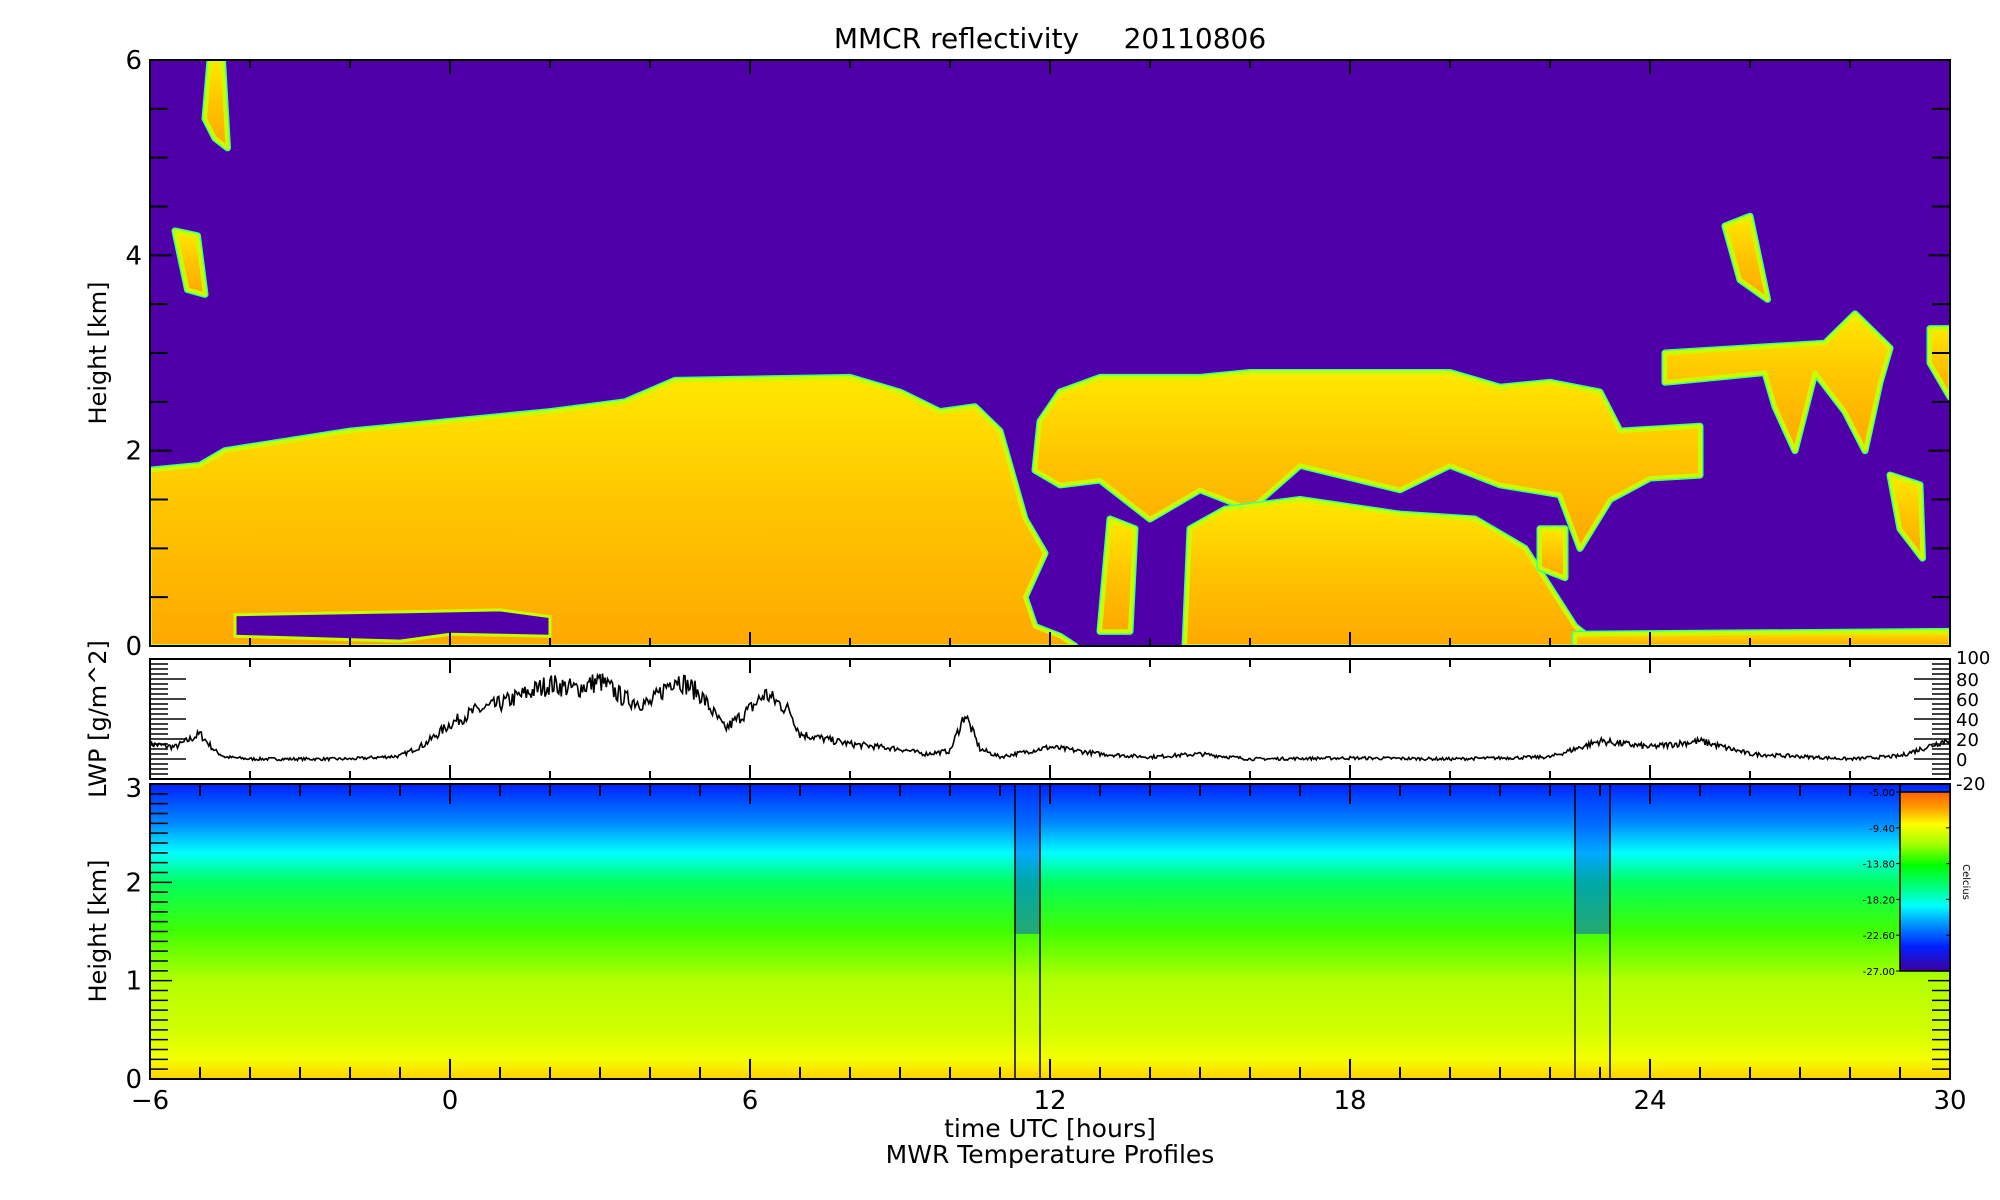 The image size is (2000, 1200). I want to click on lwp-tick-label: 0, so click(1961, 760).